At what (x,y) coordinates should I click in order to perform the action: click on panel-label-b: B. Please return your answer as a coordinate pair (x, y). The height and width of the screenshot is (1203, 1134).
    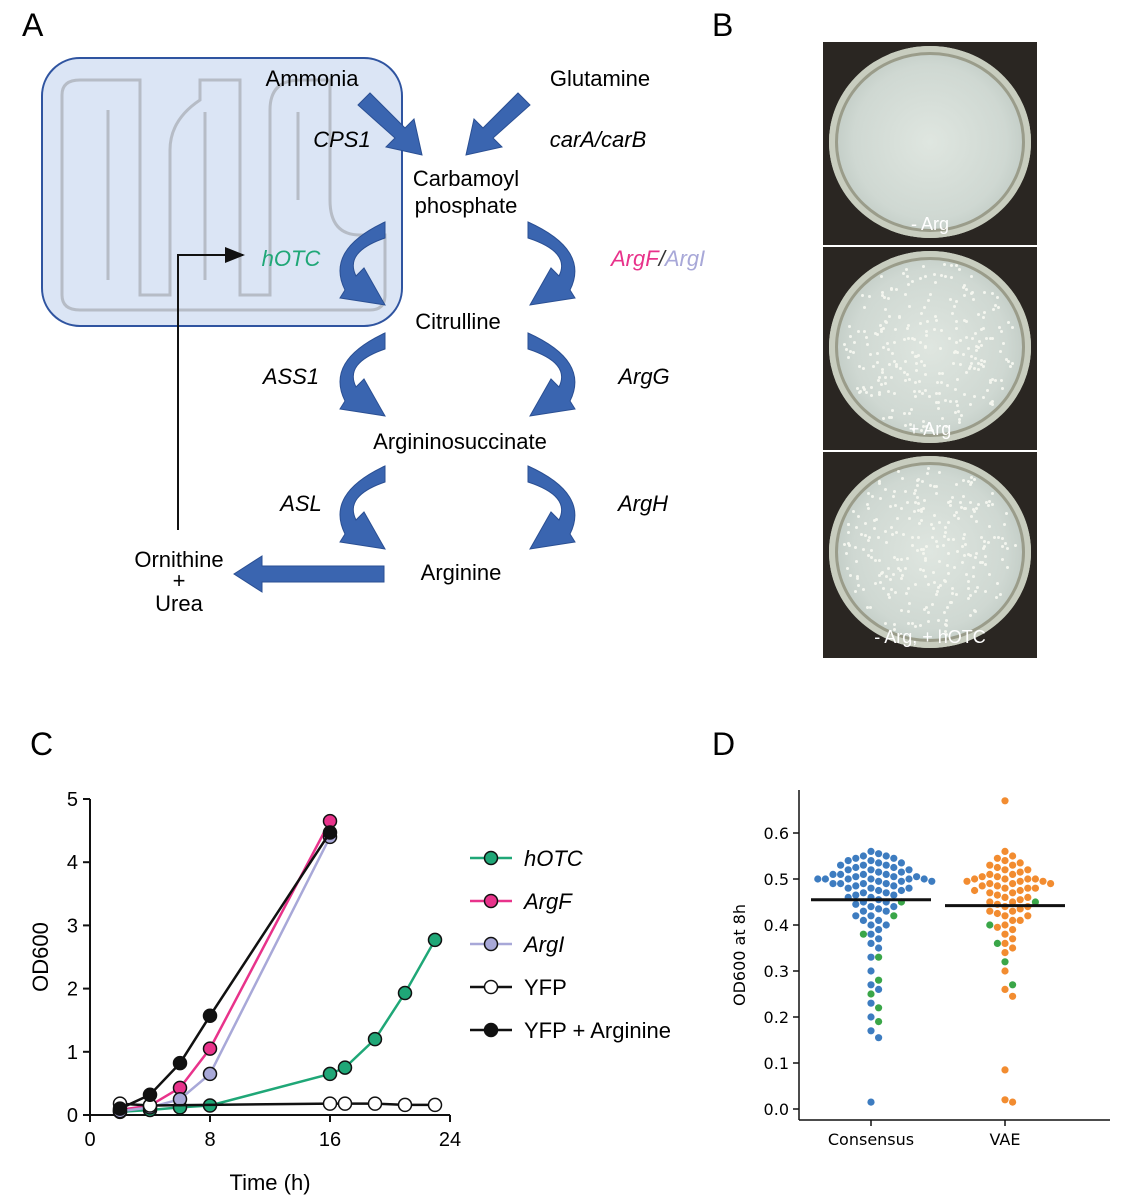
    Looking at the image, I should click on (722, 25).